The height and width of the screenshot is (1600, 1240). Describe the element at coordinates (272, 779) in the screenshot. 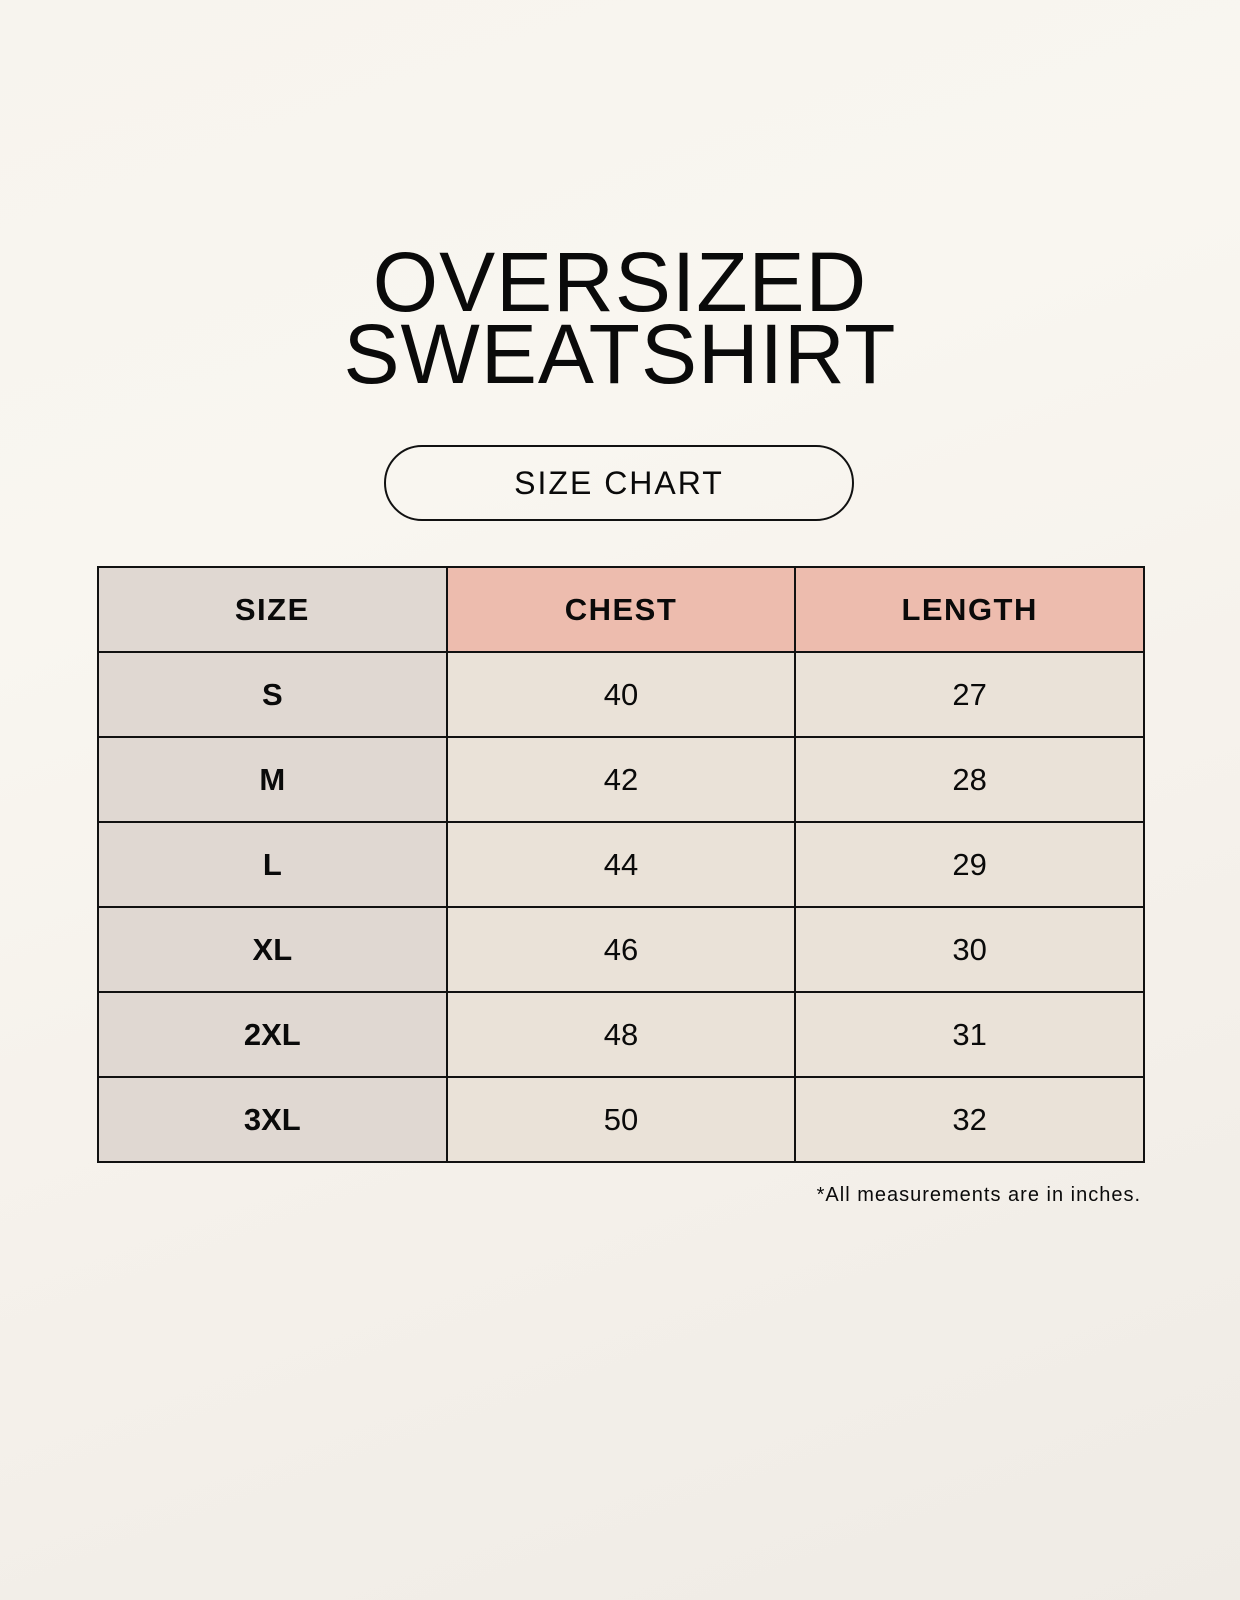

I see `size-cell: M` at that location.